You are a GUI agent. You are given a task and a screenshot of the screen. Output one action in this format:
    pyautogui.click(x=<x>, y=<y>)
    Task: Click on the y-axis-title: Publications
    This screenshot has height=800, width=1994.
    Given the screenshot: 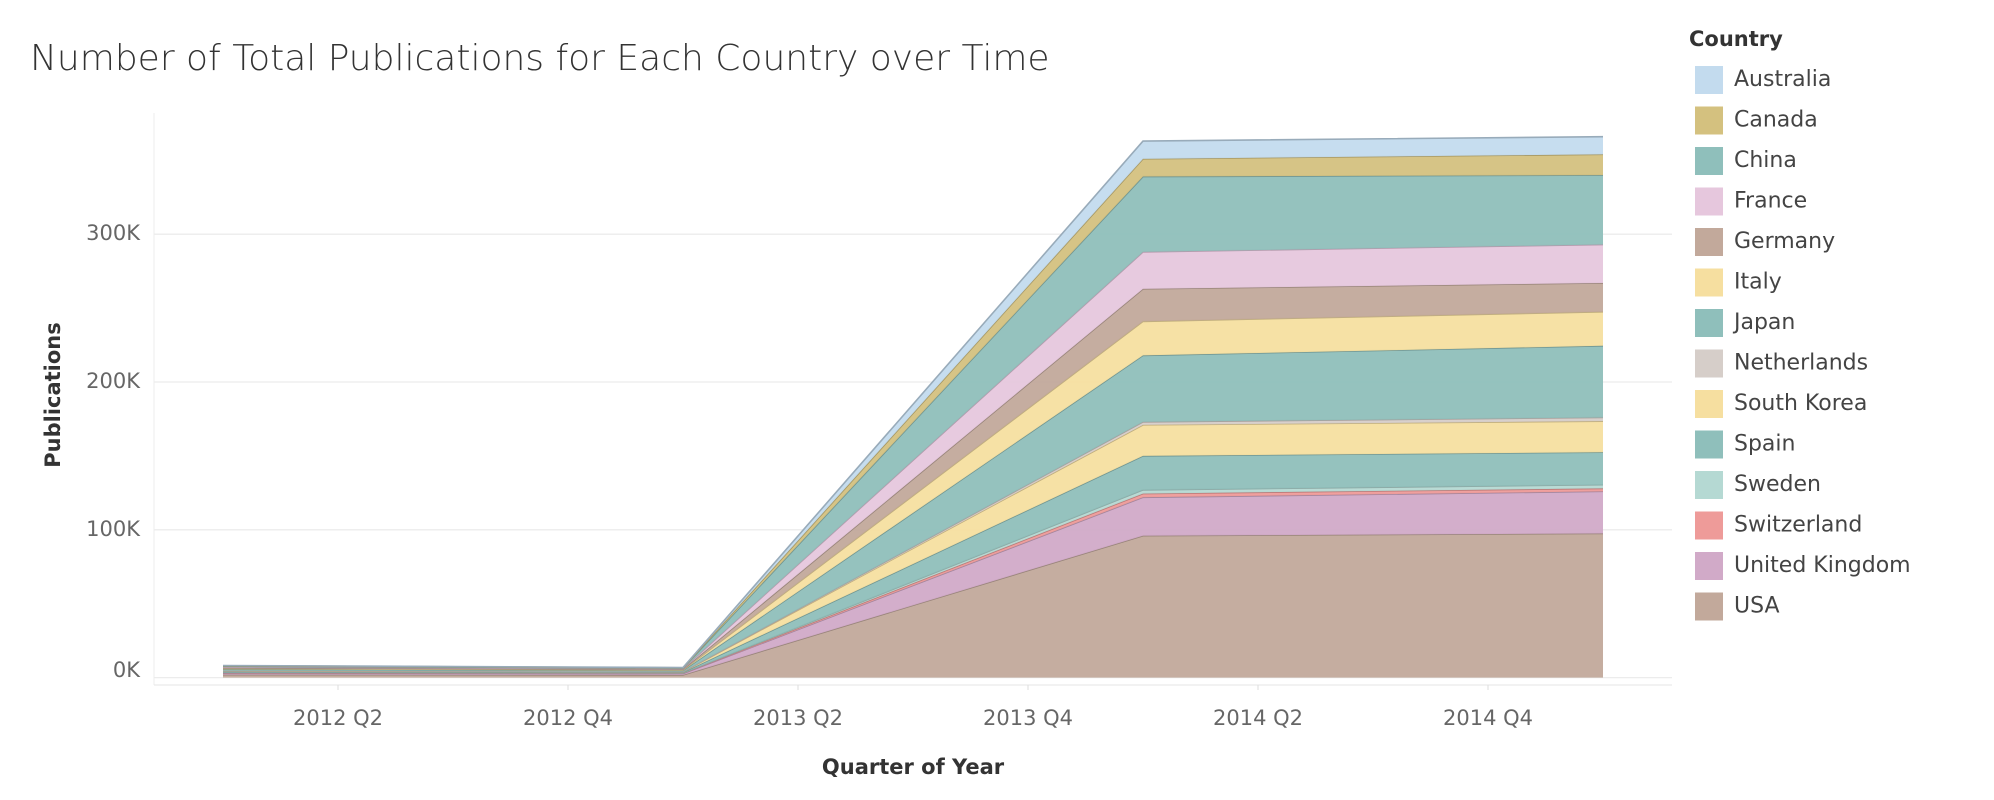 What is the action you would take?
    pyautogui.click(x=53, y=395)
    